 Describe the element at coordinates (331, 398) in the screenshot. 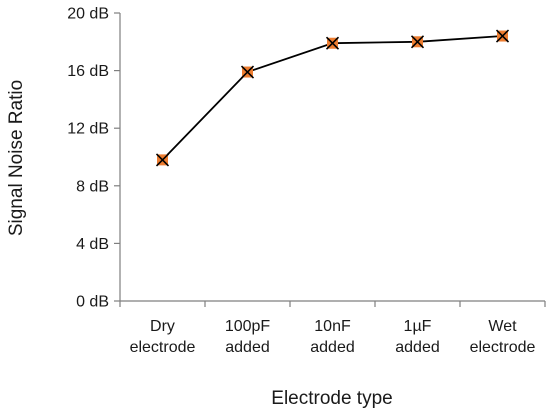

I see `x-axis-title: Electrode type` at that location.